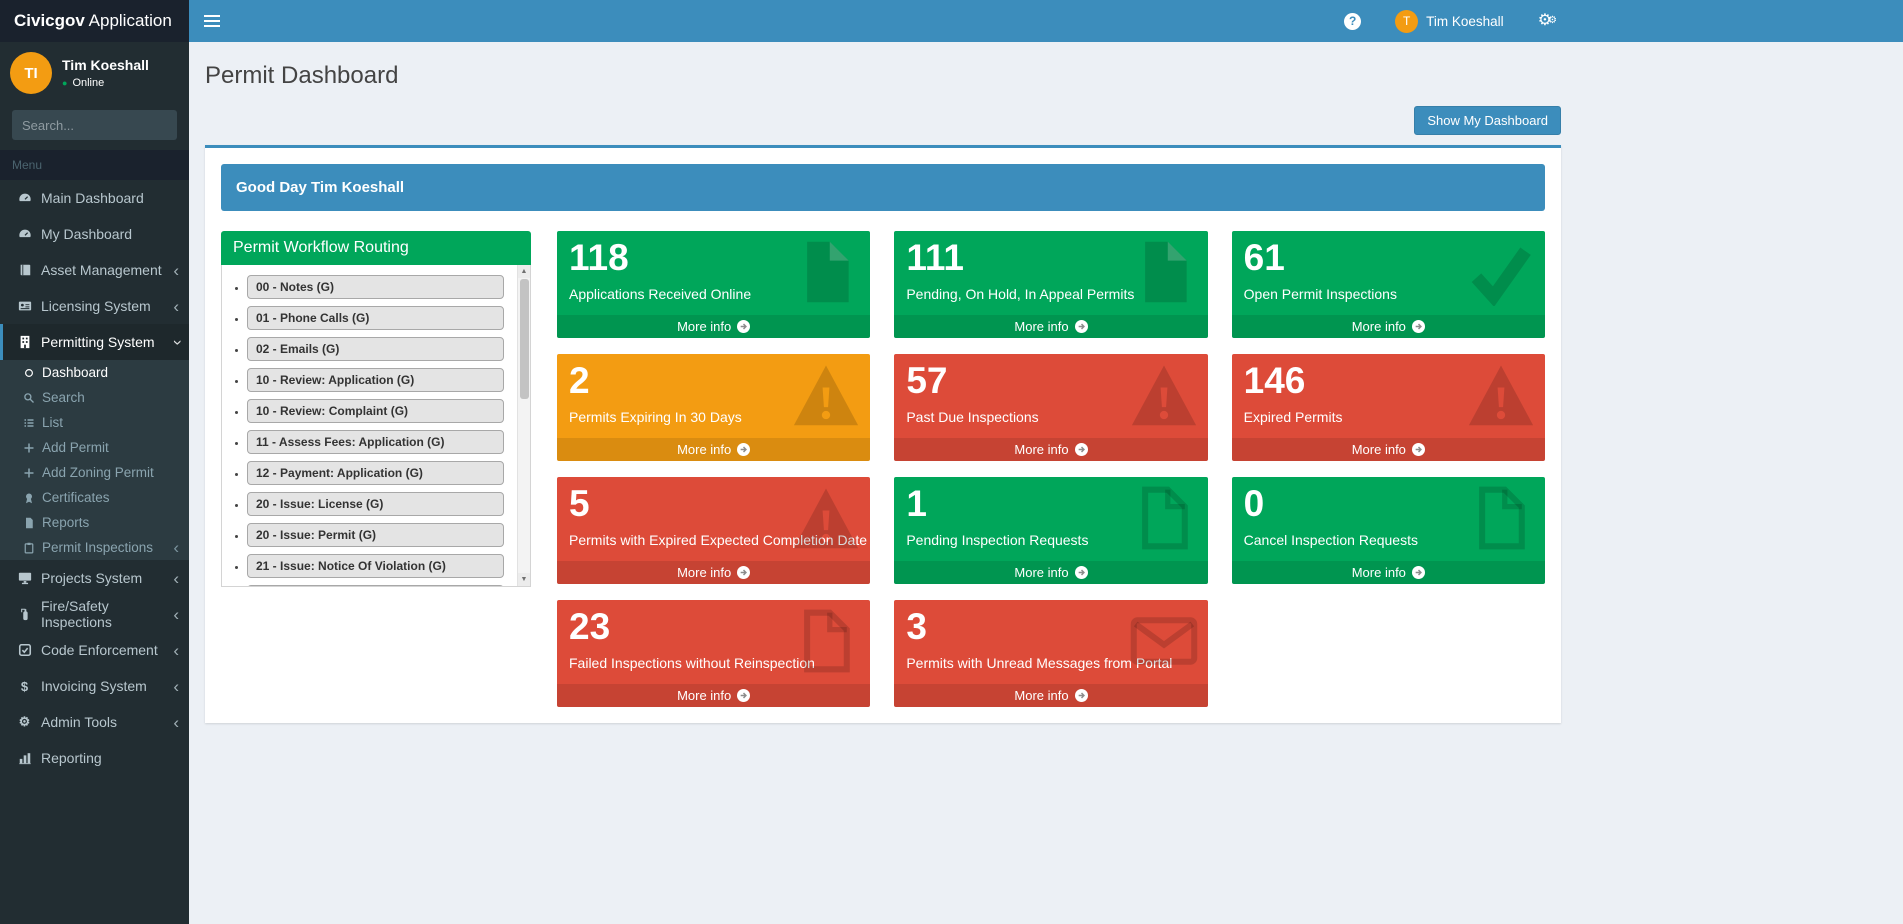  Describe the element at coordinates (94, 125) in the screenshot. I see `search-input` at that location.